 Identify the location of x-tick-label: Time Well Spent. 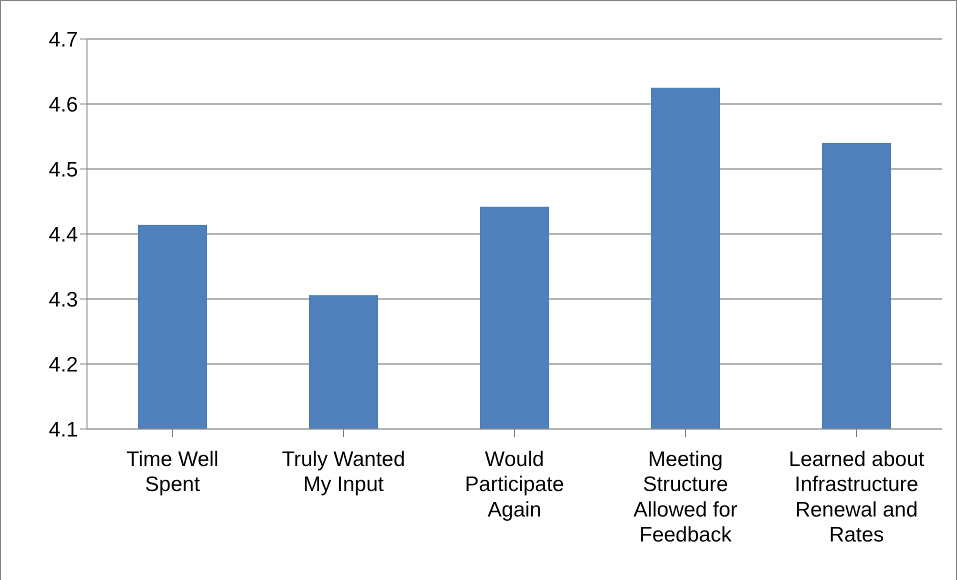
(172, 472).